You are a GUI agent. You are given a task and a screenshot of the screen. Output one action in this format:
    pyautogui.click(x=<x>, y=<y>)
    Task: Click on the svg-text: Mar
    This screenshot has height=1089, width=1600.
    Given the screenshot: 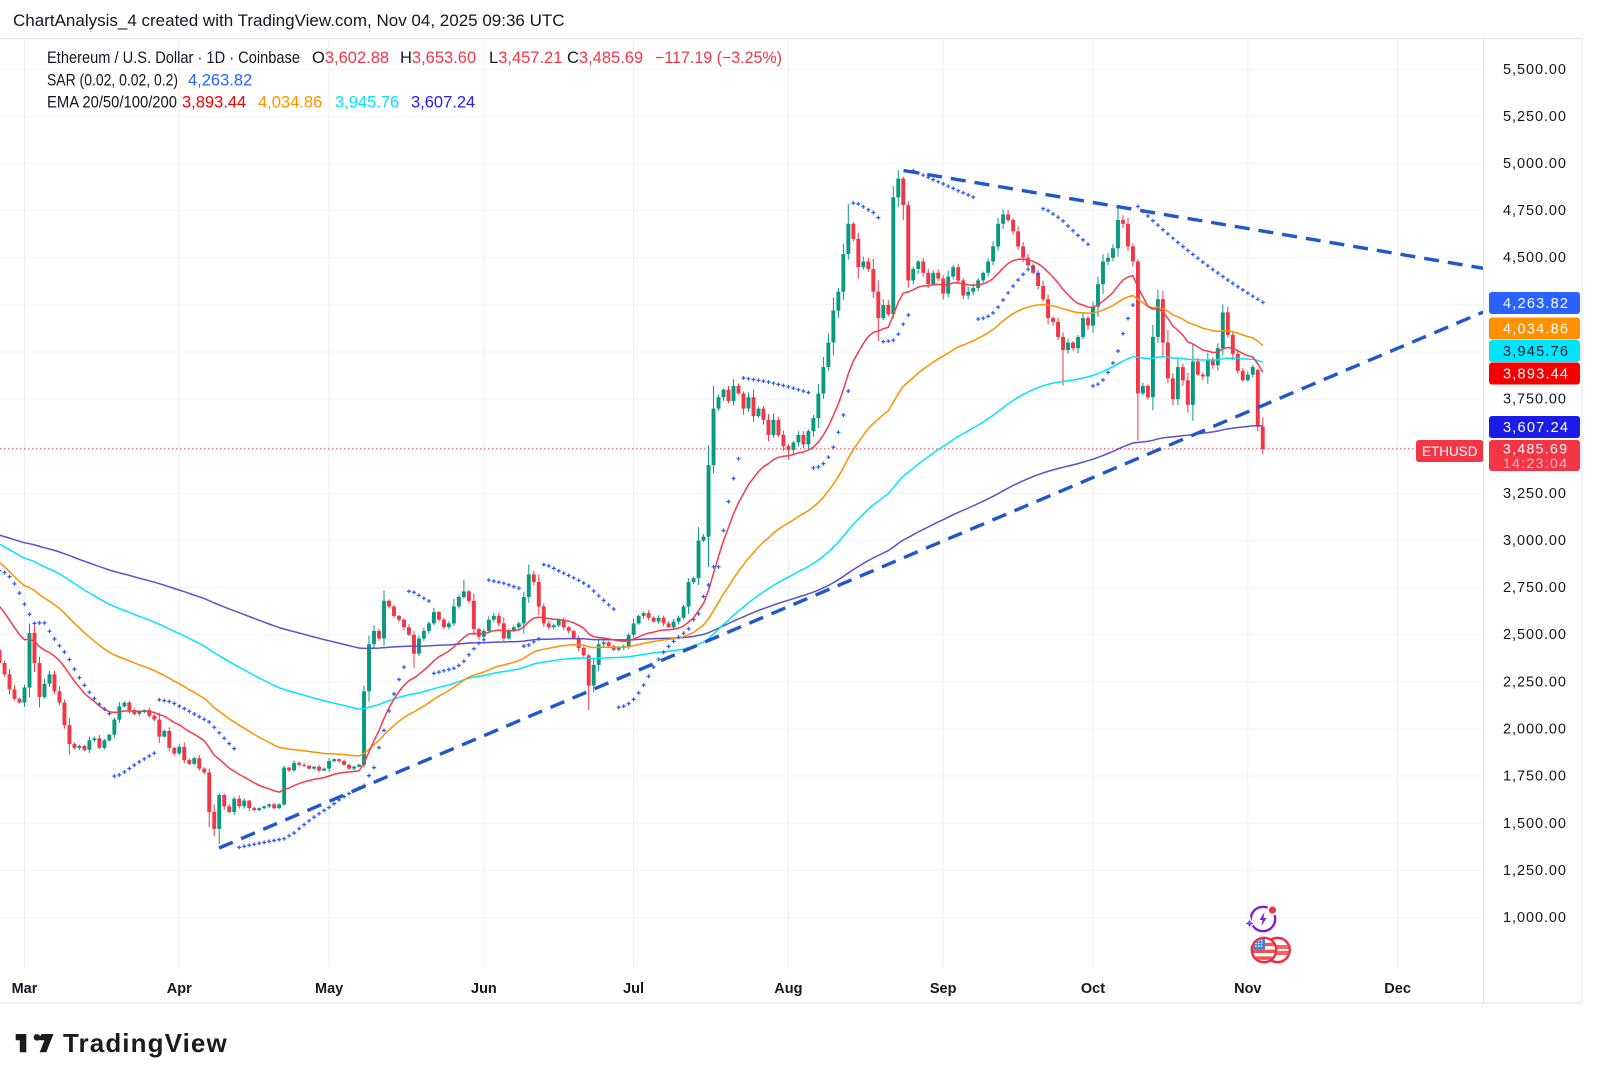 What is the action you would take?
    pyautogui.click(x=25, y=989)
    